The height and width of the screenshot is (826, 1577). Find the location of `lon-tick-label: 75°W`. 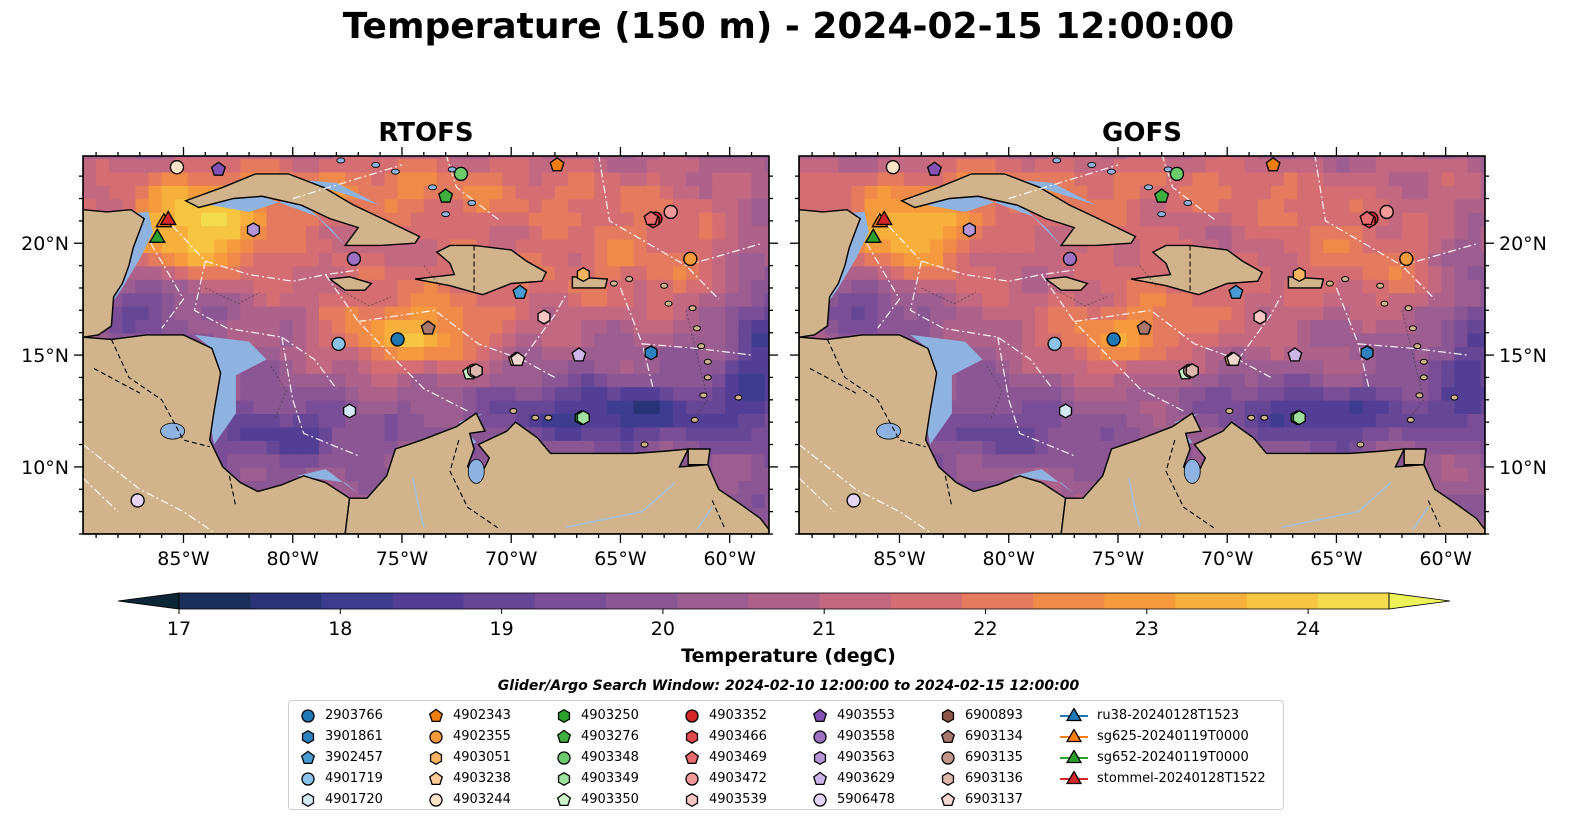

lon-tick-label: 75°W is located at coordinates (402, 559).